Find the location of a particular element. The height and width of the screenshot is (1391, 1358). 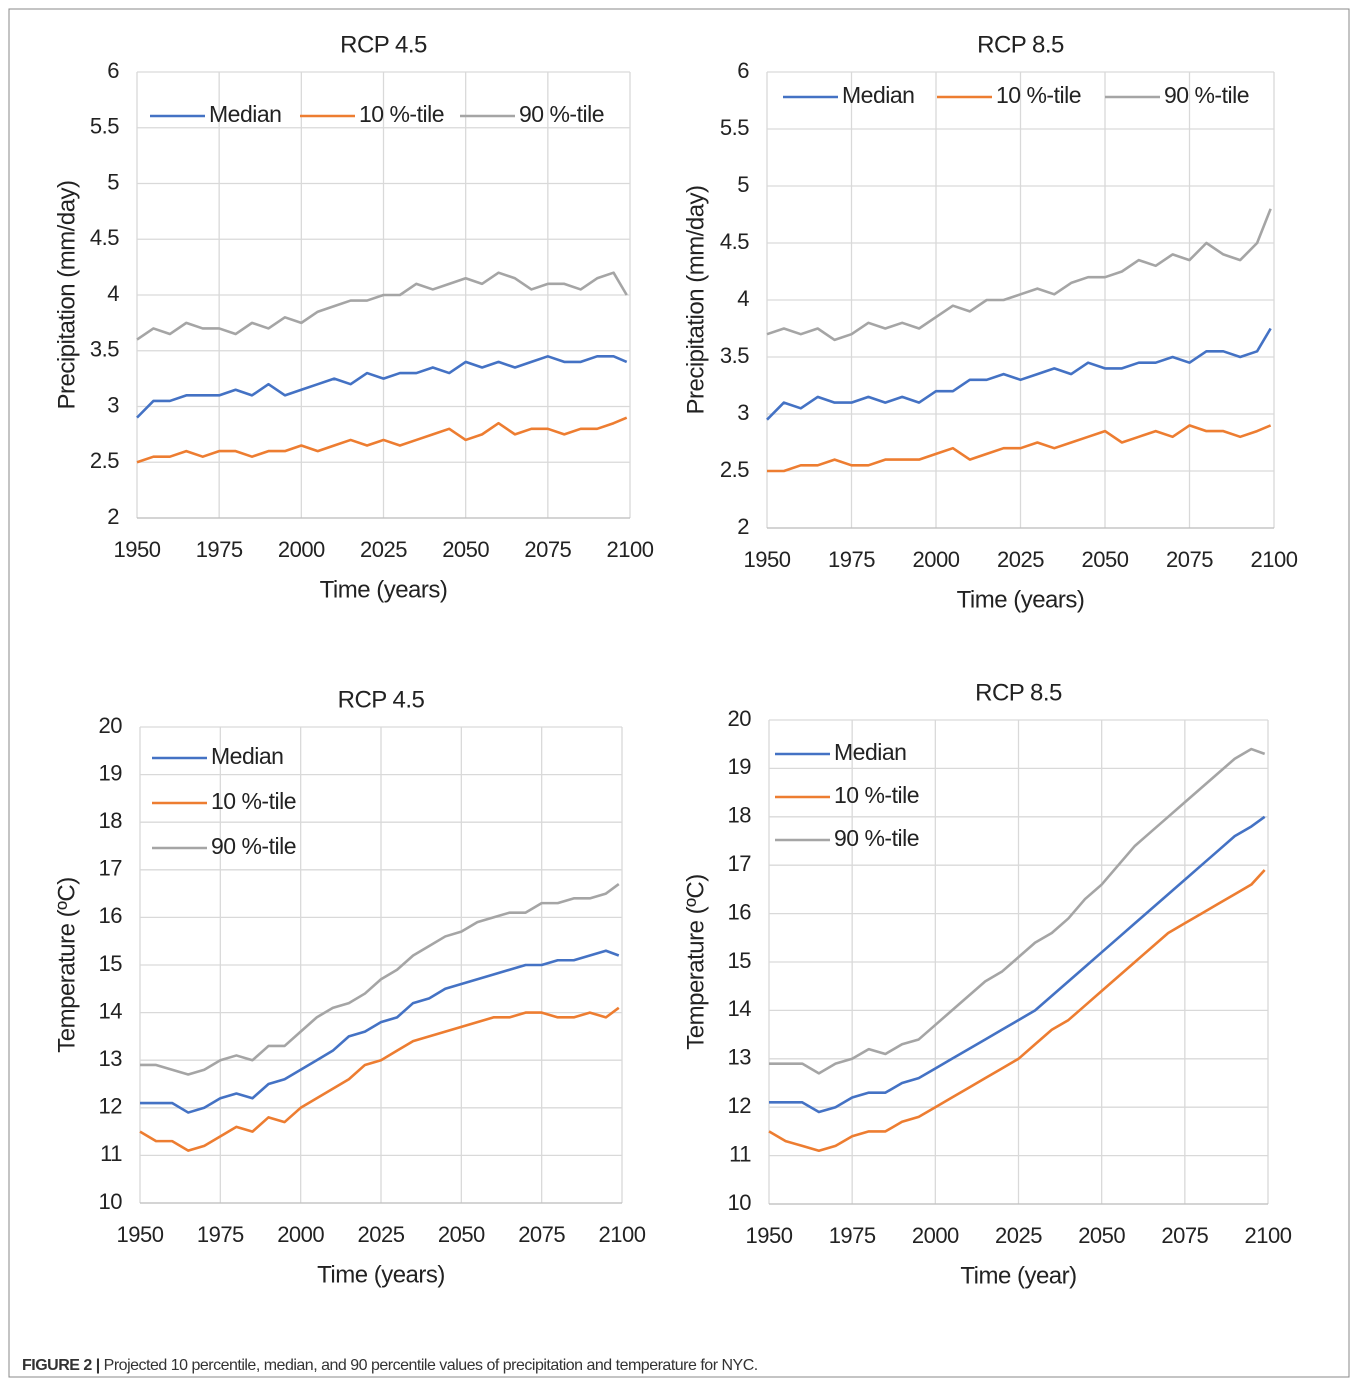

y-tick-label: 15 is located at coordinates (740, 960).